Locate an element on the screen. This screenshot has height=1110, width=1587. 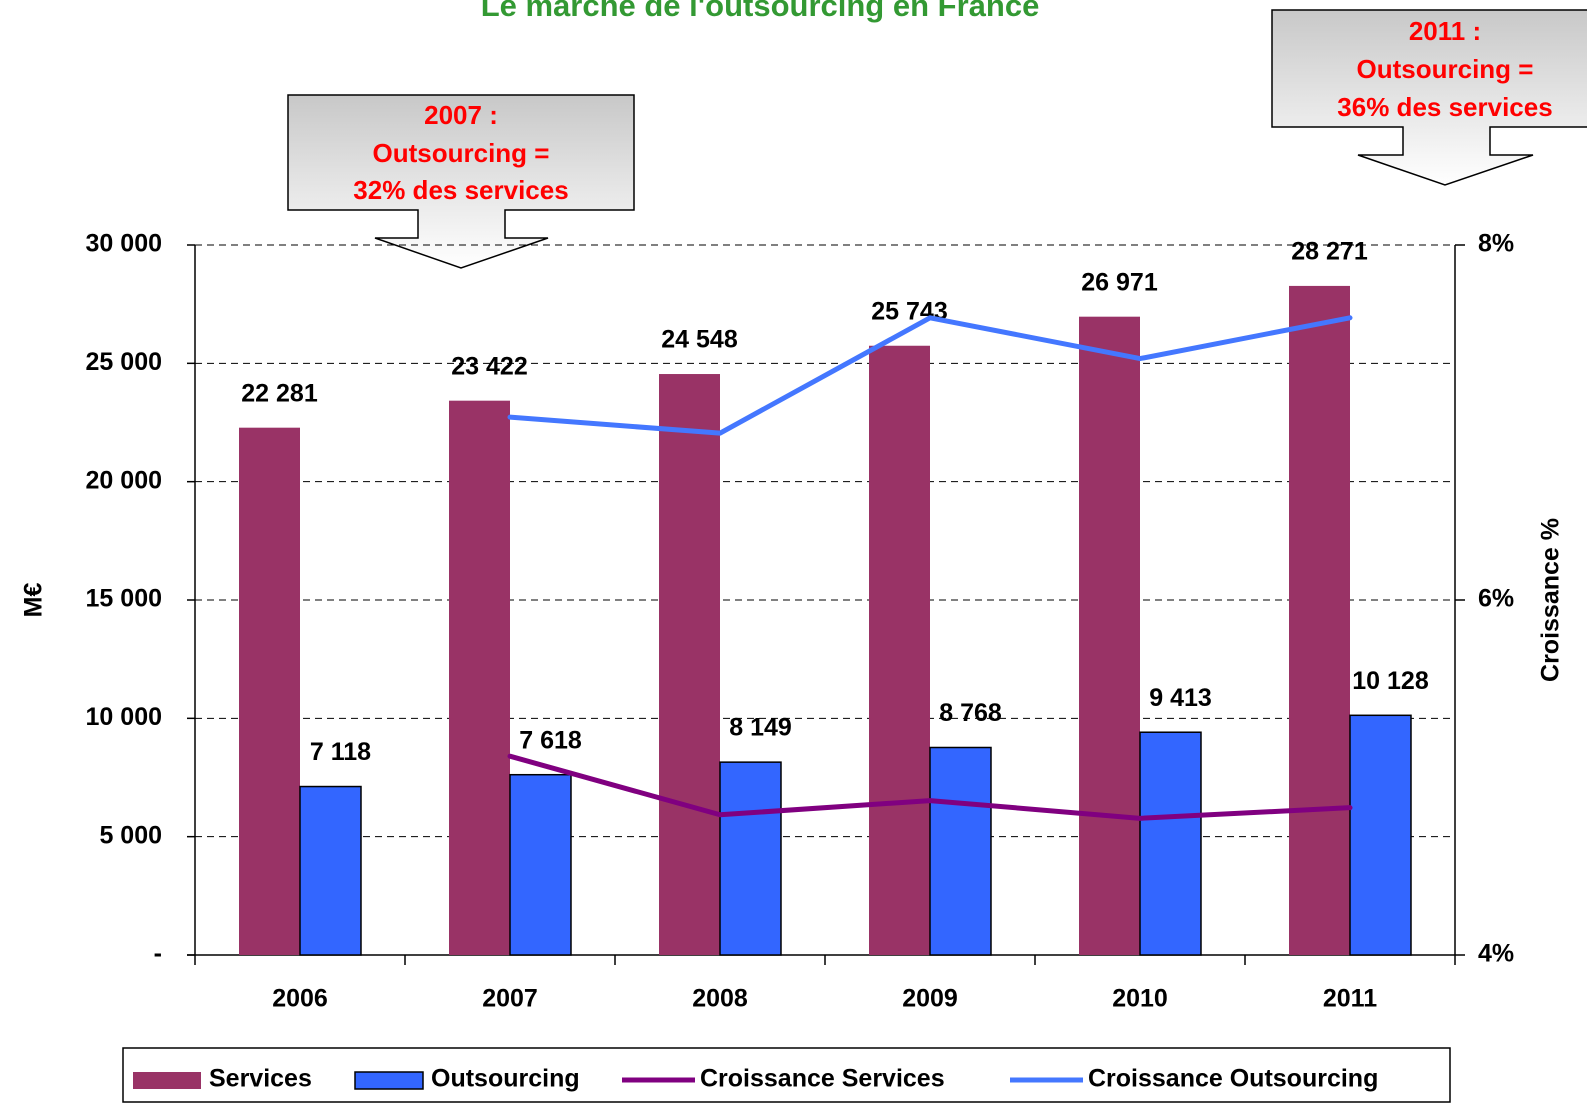
y-tick-label: 25 000 is located at coordinates (124, 362).